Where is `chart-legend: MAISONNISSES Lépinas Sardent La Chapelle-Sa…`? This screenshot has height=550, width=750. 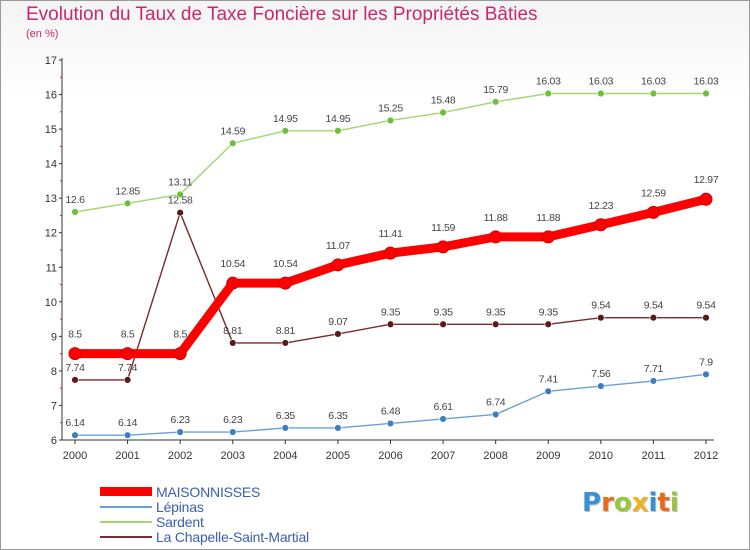
chart-legend: MAISONNISSES Lépinas Sardent La Chapelle-Sa… is located at coordinates (204, 514).